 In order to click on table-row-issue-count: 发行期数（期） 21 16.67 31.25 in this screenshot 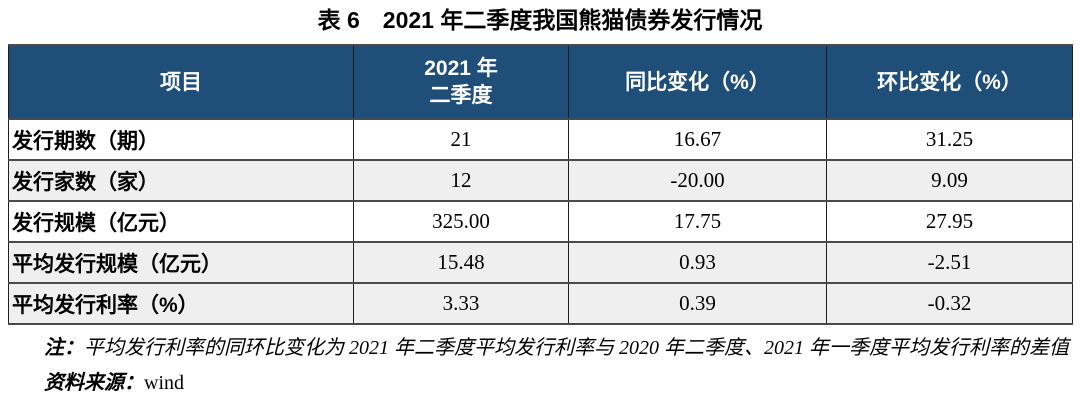, I will do `click(540, 139)`.